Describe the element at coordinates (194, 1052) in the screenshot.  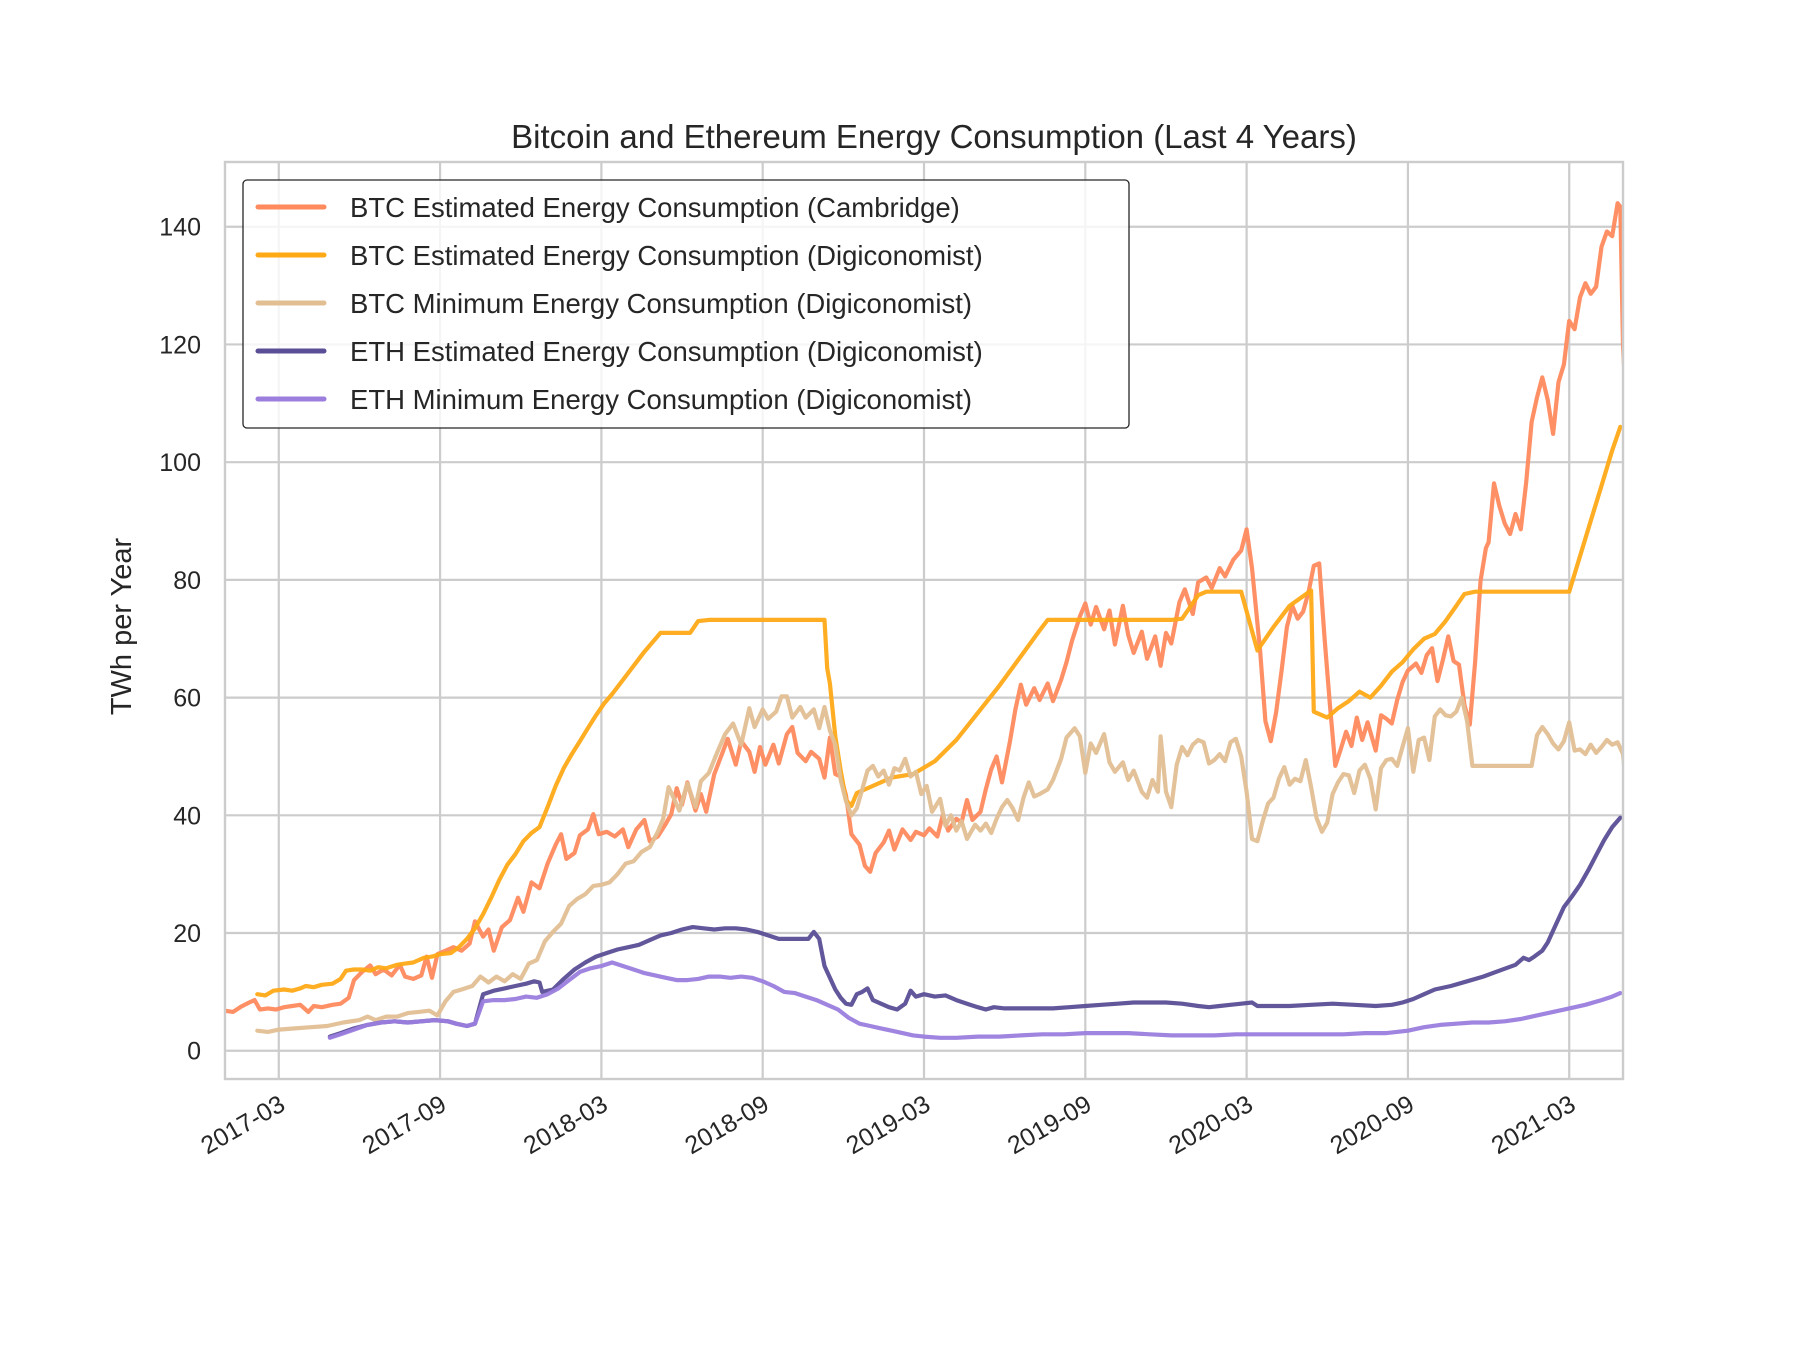
I see `y-tick-label: 0` at that location.